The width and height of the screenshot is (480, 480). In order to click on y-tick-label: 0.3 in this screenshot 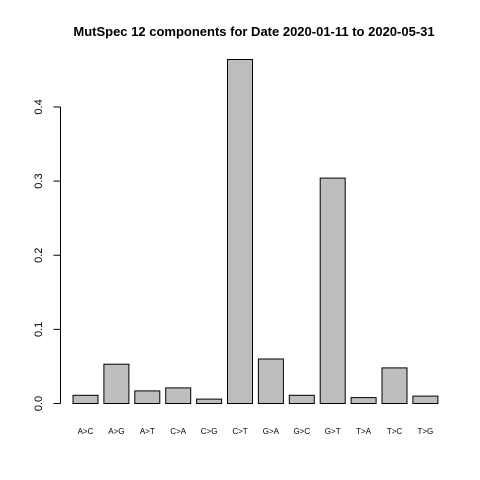, I will do `click(39, 180)`.